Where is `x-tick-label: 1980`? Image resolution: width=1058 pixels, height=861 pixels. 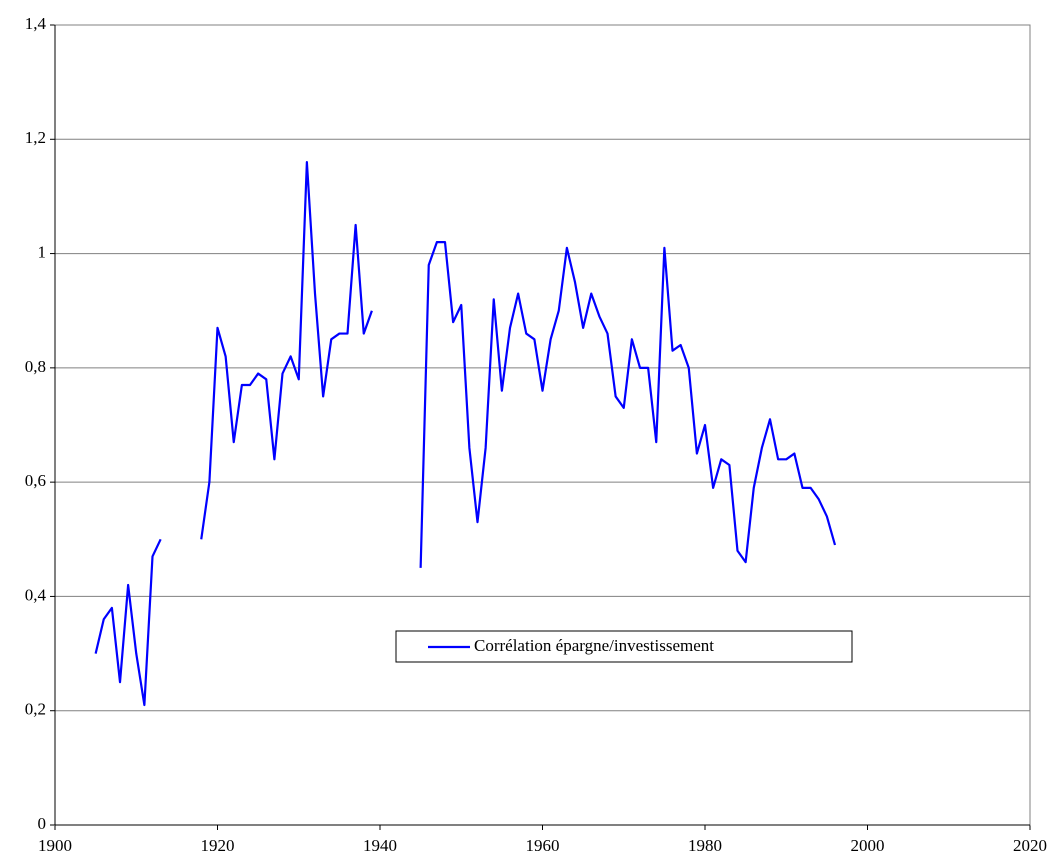 x-tick-label: 1980 is located at coordinates (705, 845).